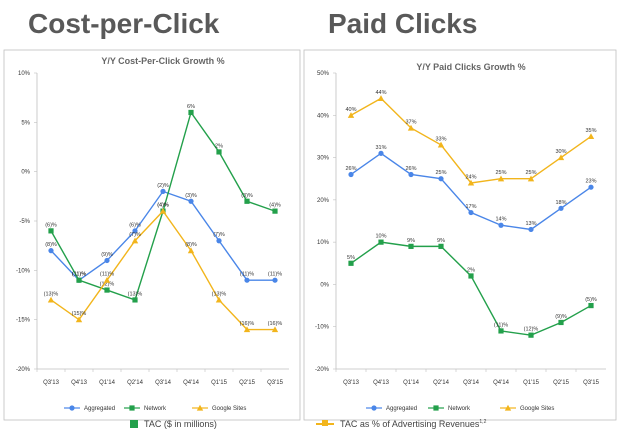 This screenshot has height=432, width=624. What do you see at coordinates (155, 409) in the screenshot?
I see `legend-label: Network` at bounding box center [155, 409].